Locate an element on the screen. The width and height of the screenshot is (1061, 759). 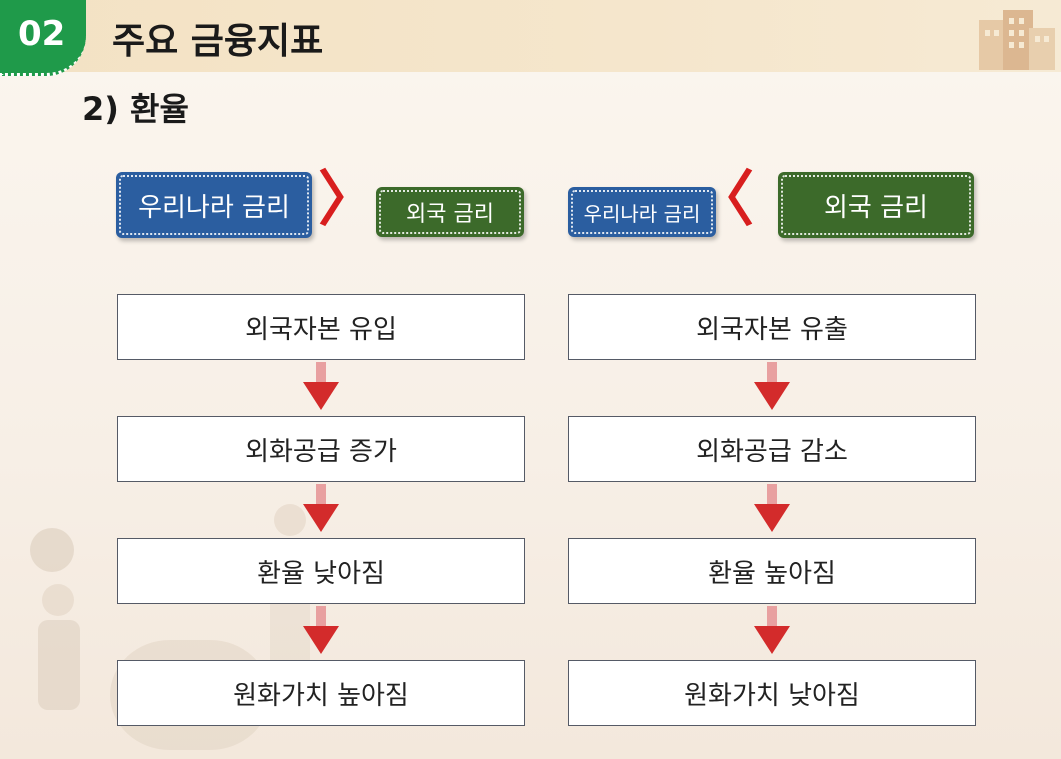
right-foreign-rate-tag: 외국 금리 is located at coordinates (876, 205).